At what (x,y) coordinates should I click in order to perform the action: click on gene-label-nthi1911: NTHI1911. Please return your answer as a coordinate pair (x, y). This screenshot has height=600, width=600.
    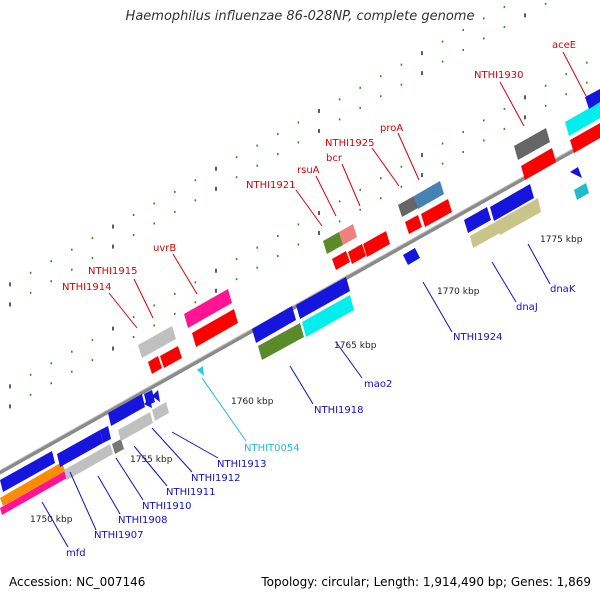
    Looking at the image, I should click on (191, 492).